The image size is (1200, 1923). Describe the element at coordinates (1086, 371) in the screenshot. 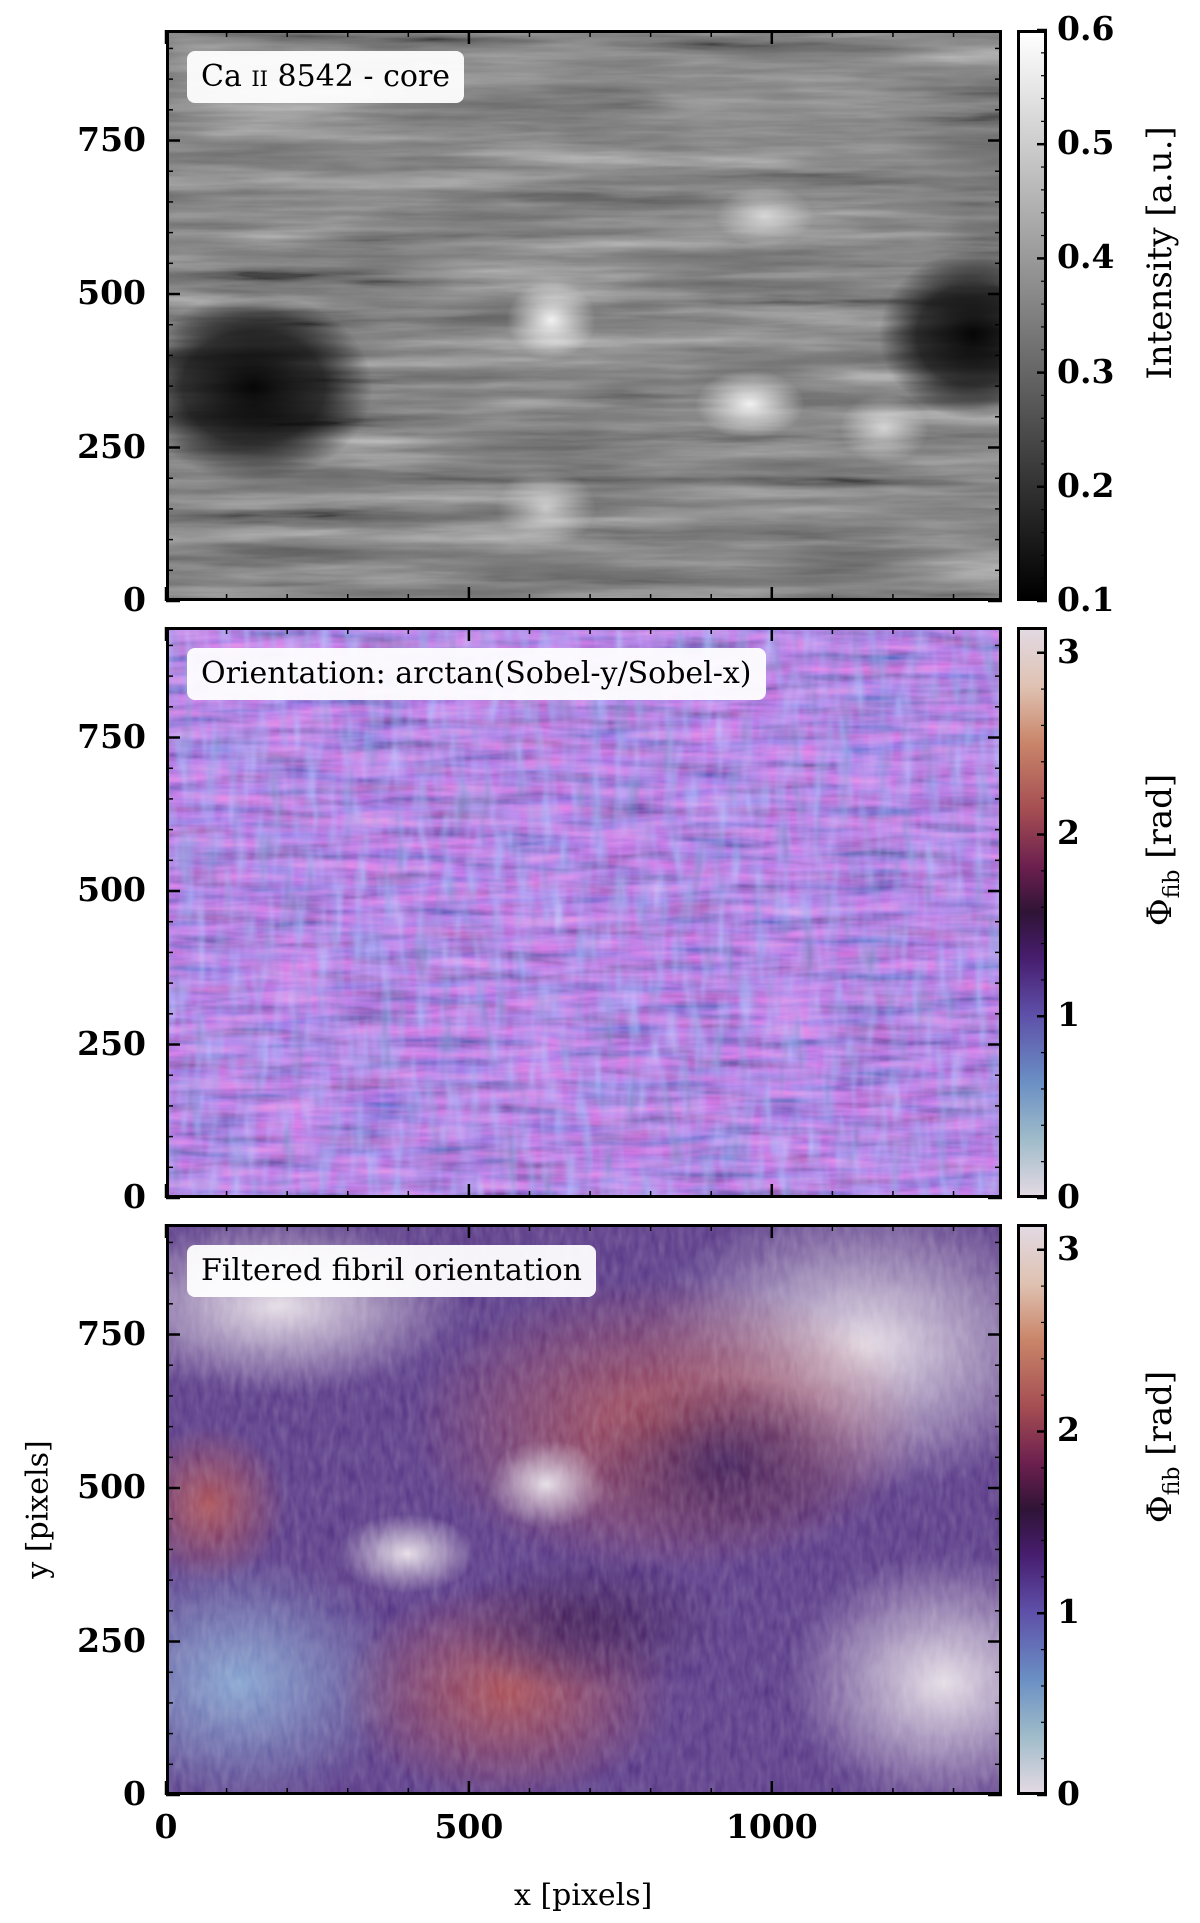

I see `colorbar-tick-label: 0.3` at that location.